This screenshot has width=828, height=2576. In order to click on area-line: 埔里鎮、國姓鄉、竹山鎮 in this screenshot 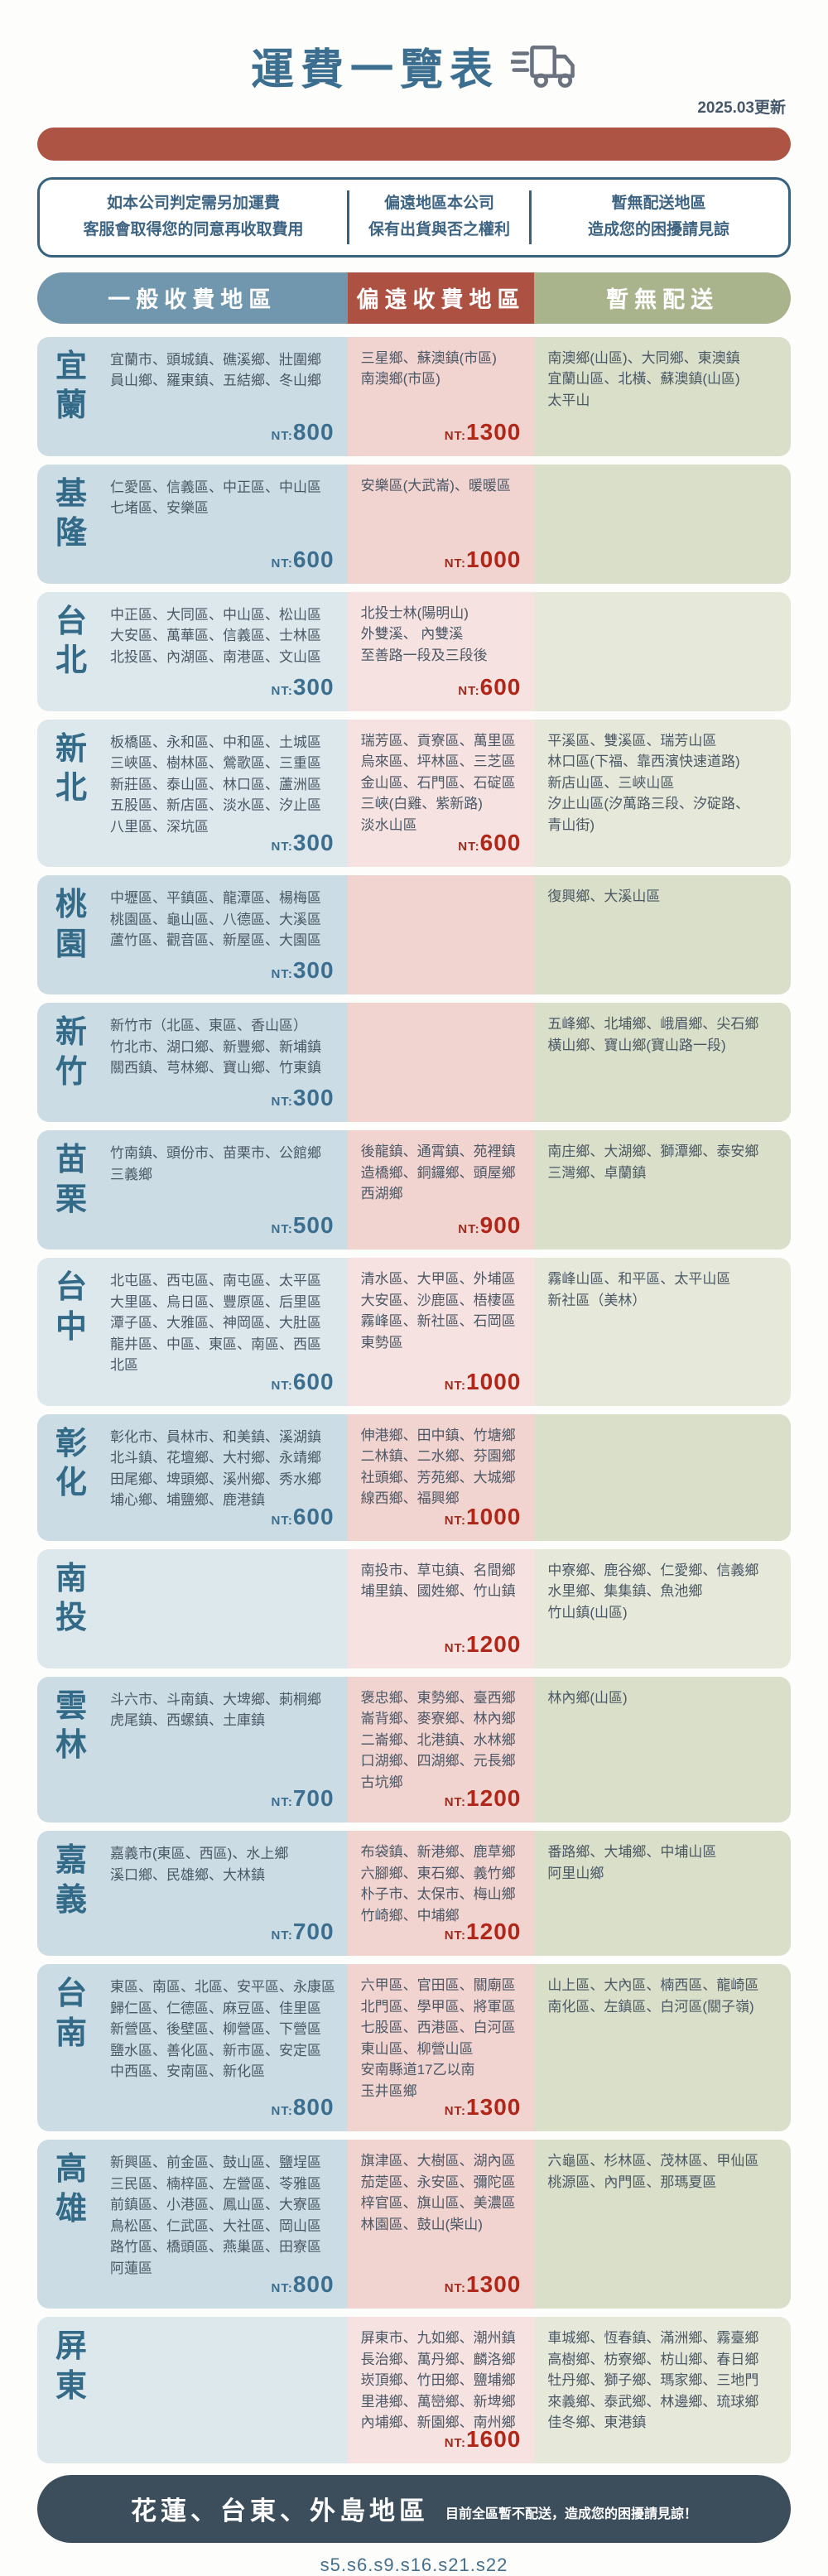, I will do `click(438, 1591)`.